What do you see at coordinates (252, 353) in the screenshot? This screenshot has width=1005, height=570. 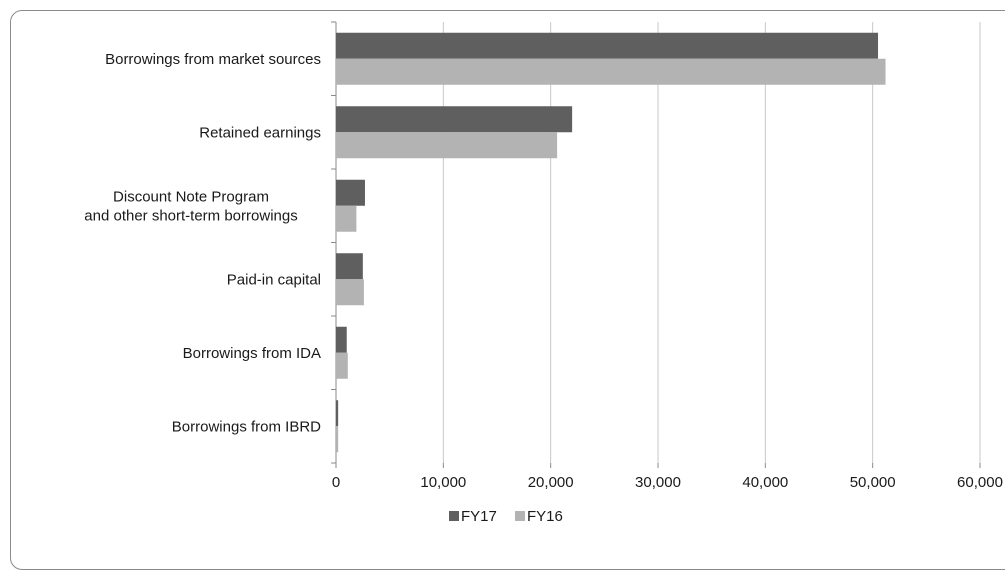 I see `category-label: Borrowings from IDA` at bounding box center [252, 353].